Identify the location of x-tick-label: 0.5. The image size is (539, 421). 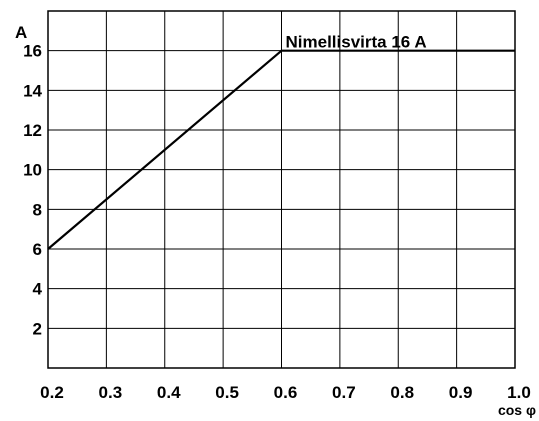
(227, 392).